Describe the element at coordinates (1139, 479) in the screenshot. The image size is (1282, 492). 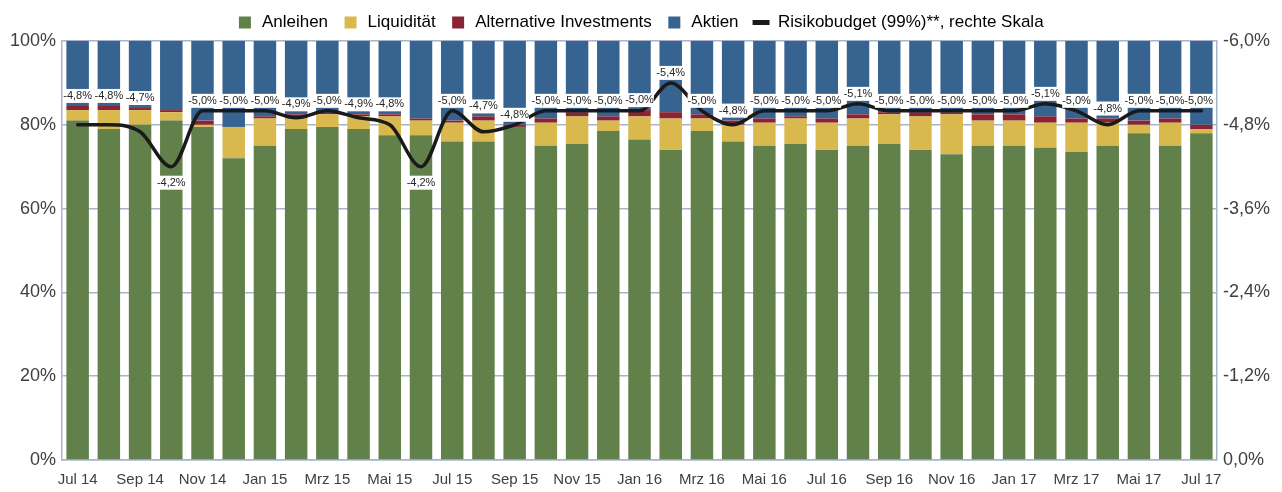
I see `x-tick-label: Mai 17` at that location.